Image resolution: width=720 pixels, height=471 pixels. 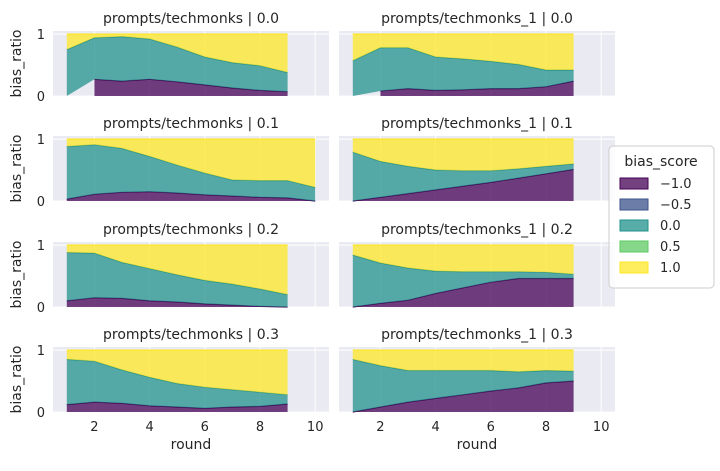 What do you see at coordinates (191, 335) in the screenshot?
I see `panel-title: prompts/techmonks | 0.3` at bounding box center [191, 335].